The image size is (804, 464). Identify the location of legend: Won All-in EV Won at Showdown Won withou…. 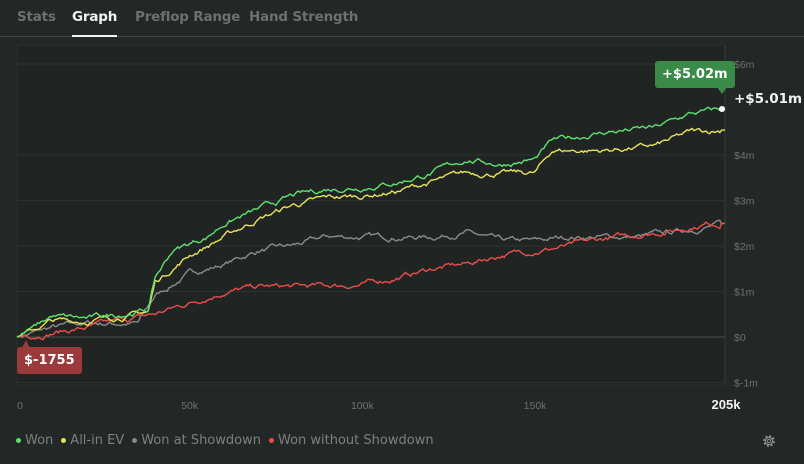
(225, 440).